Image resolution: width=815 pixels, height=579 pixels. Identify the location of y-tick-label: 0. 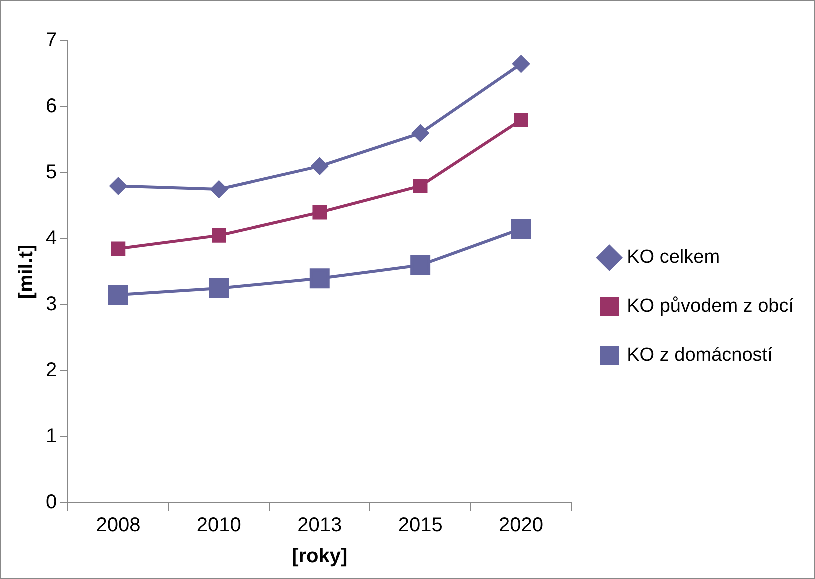
(52, 503).